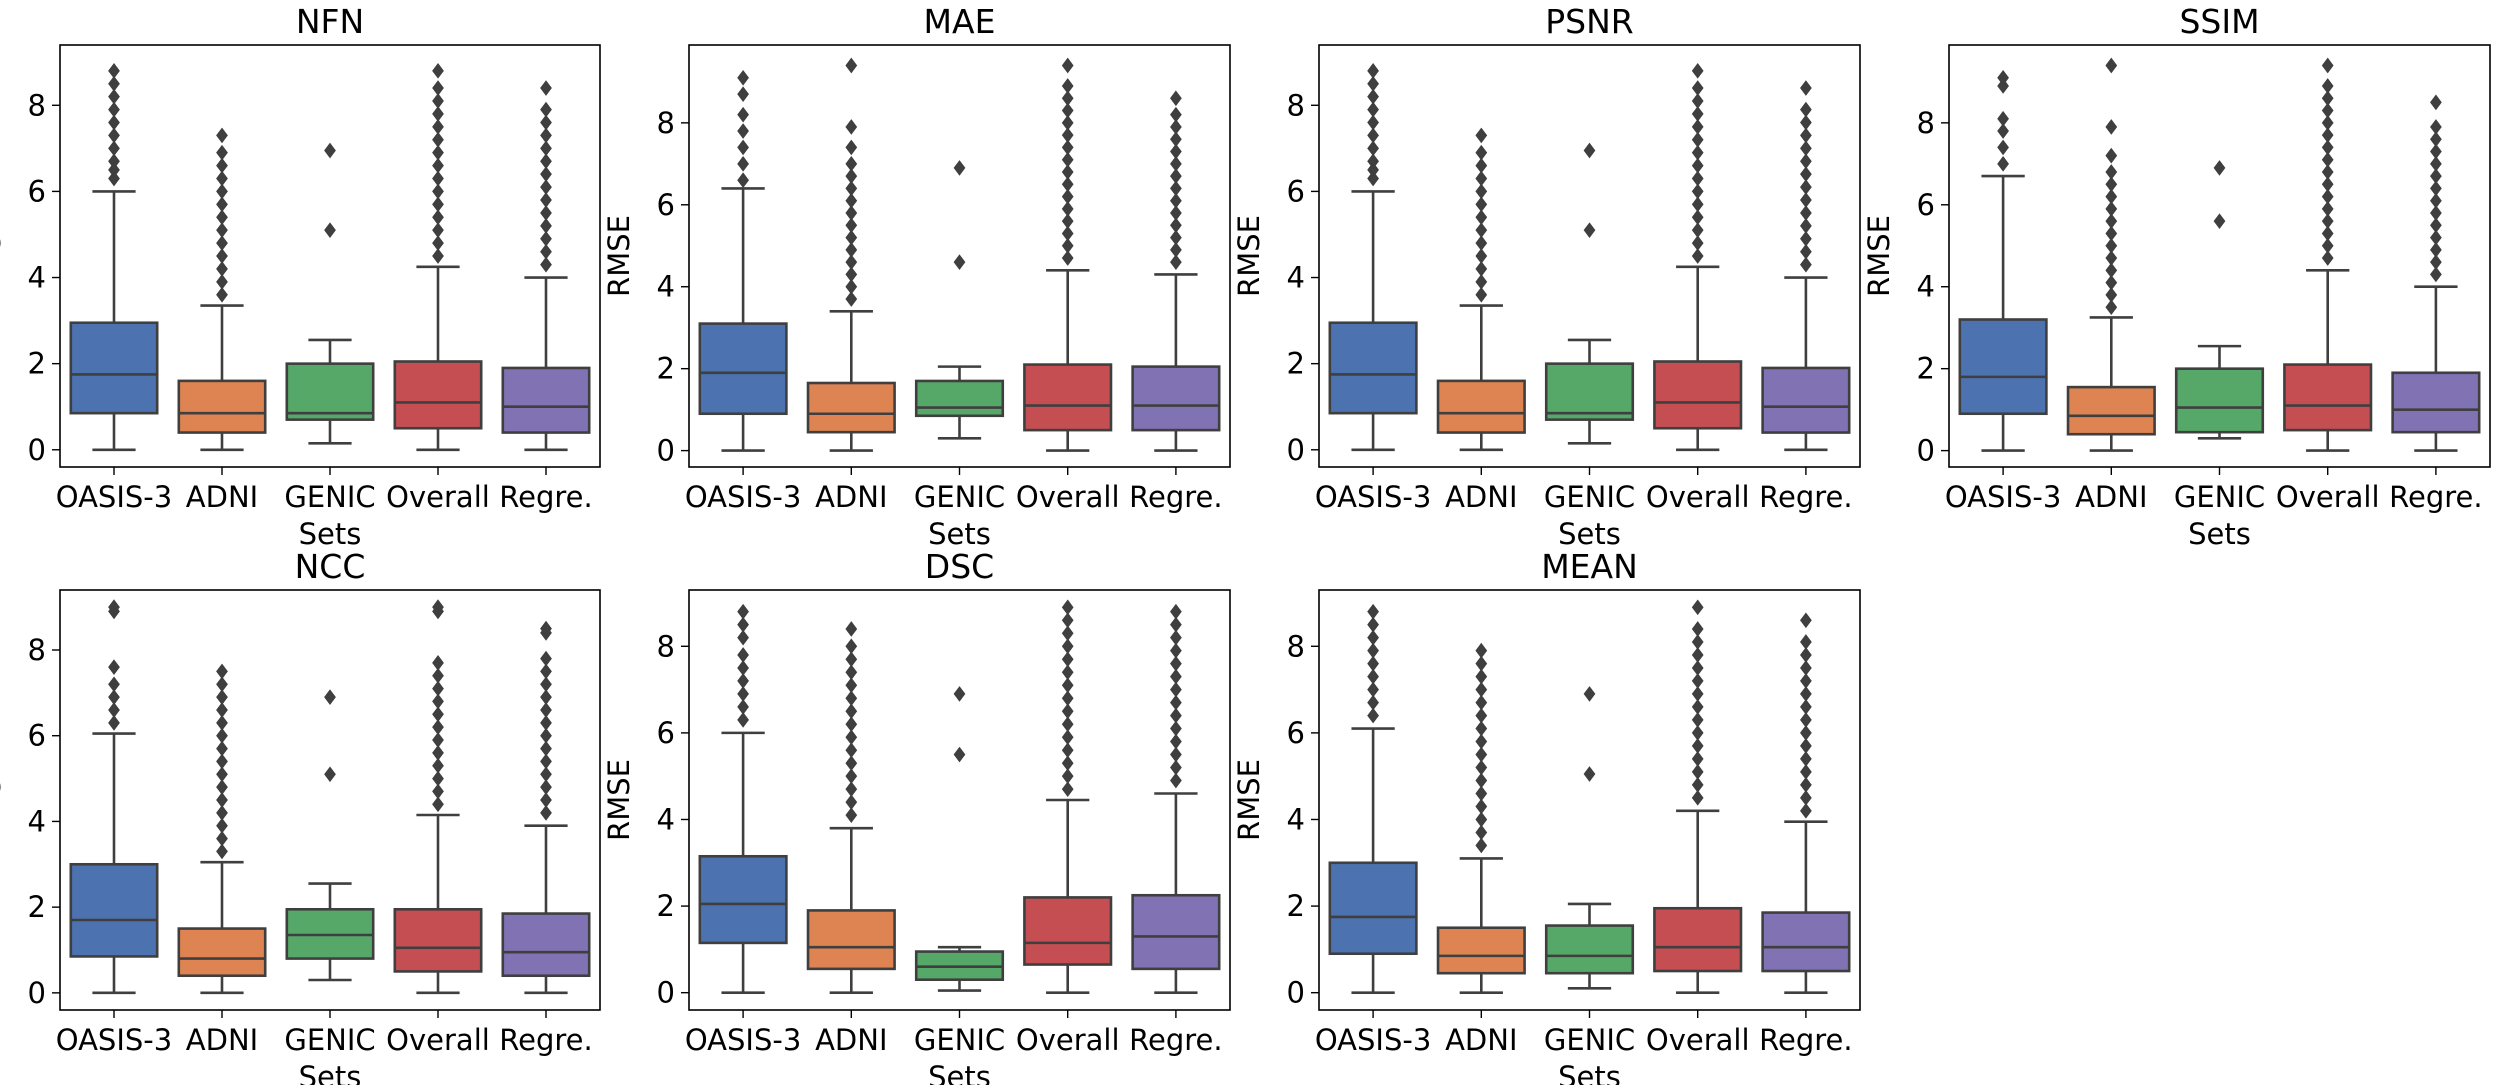 This screenshot has width=2502, height=1090. What do you see at coordinates (1589, 21) in the screenshot?
I see `panel-title: PSNR` at bounding box center [1589, 21].